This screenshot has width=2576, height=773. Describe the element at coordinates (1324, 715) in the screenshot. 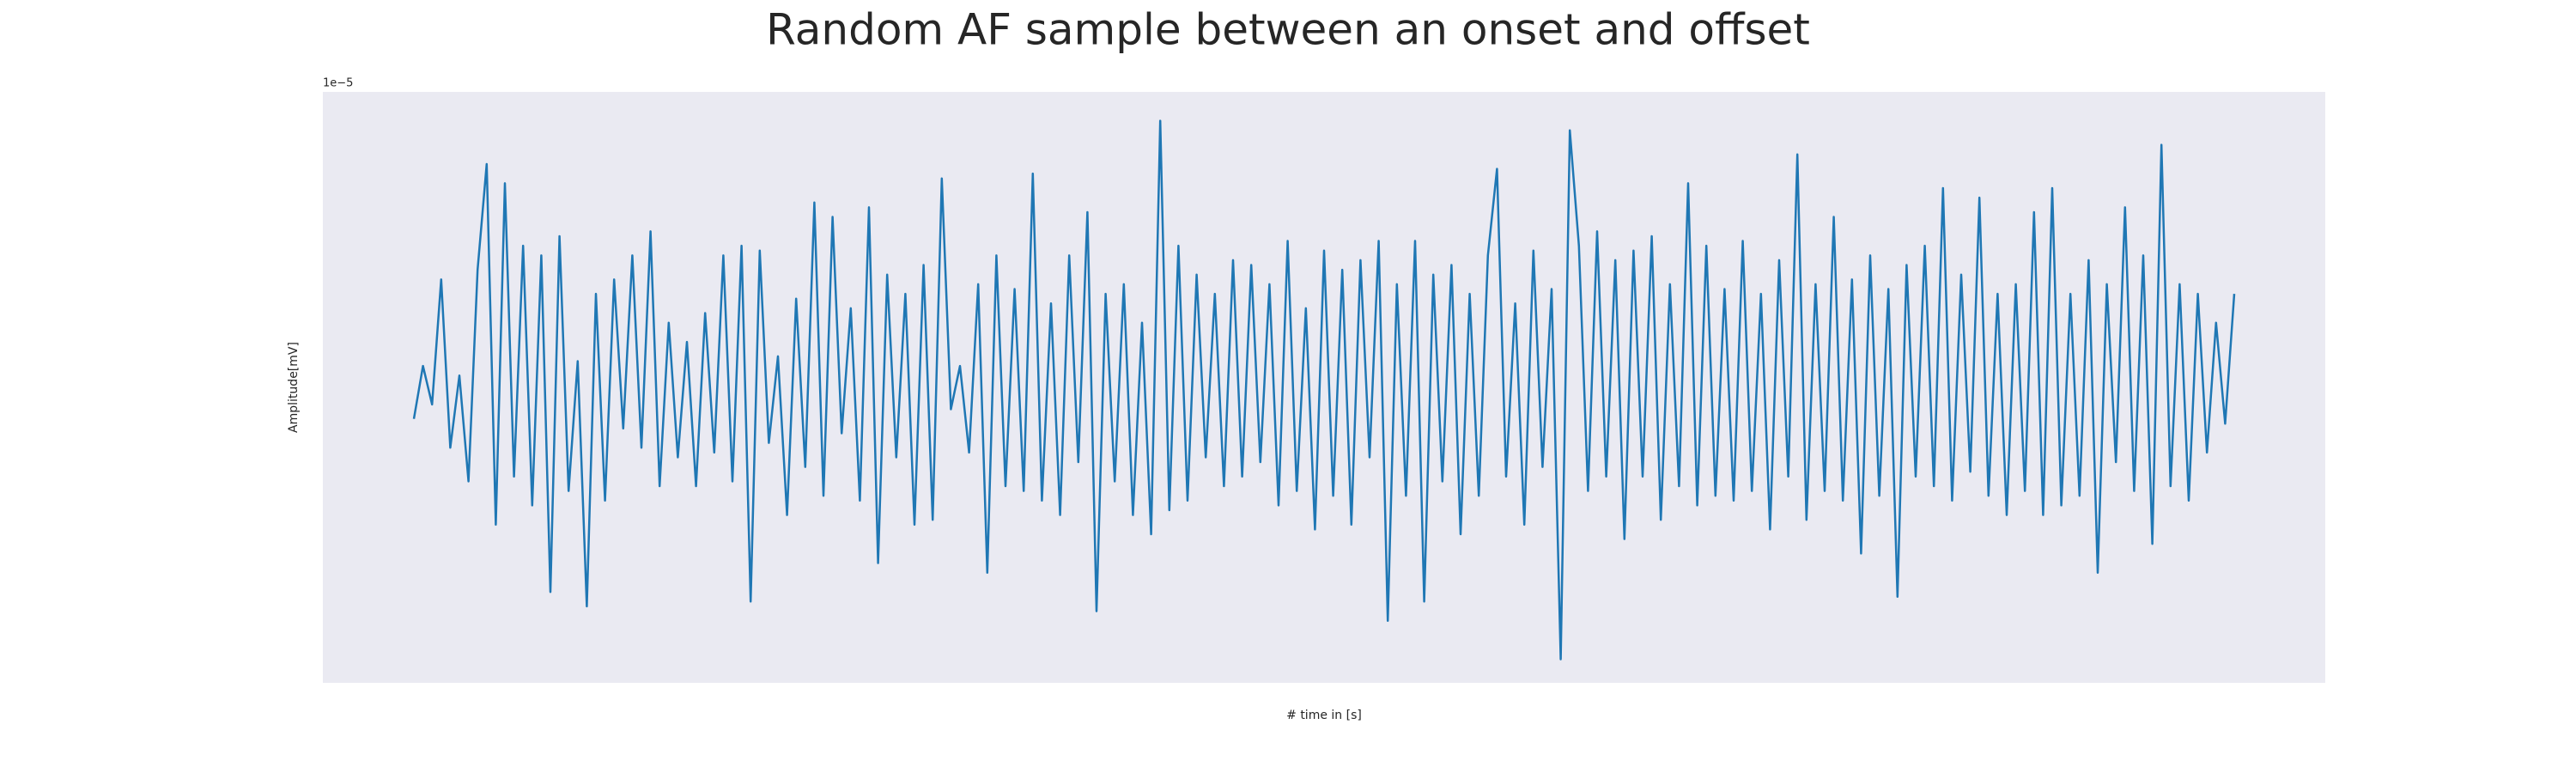

I see `x-axis-label: # time in [s]` at that location.